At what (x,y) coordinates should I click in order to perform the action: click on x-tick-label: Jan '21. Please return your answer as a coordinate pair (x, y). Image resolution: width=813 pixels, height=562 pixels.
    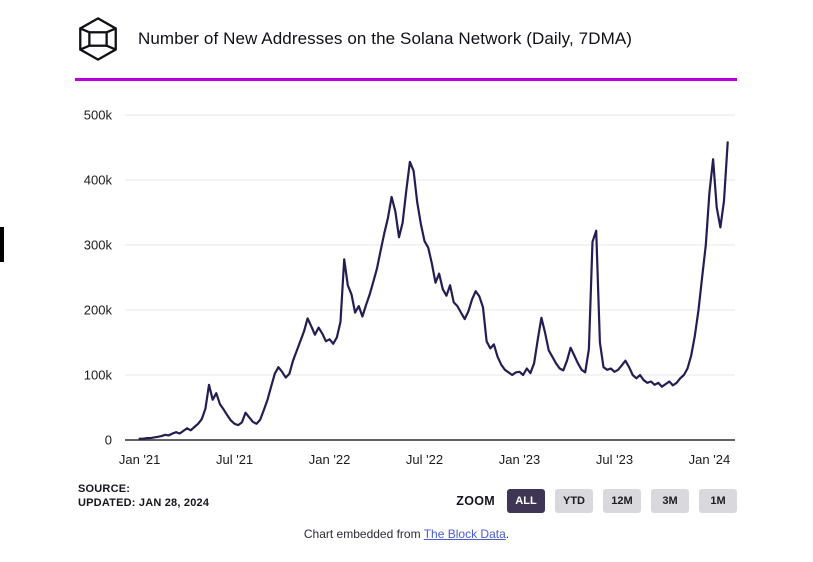
    Looking at the image, I should click on (140, 459).